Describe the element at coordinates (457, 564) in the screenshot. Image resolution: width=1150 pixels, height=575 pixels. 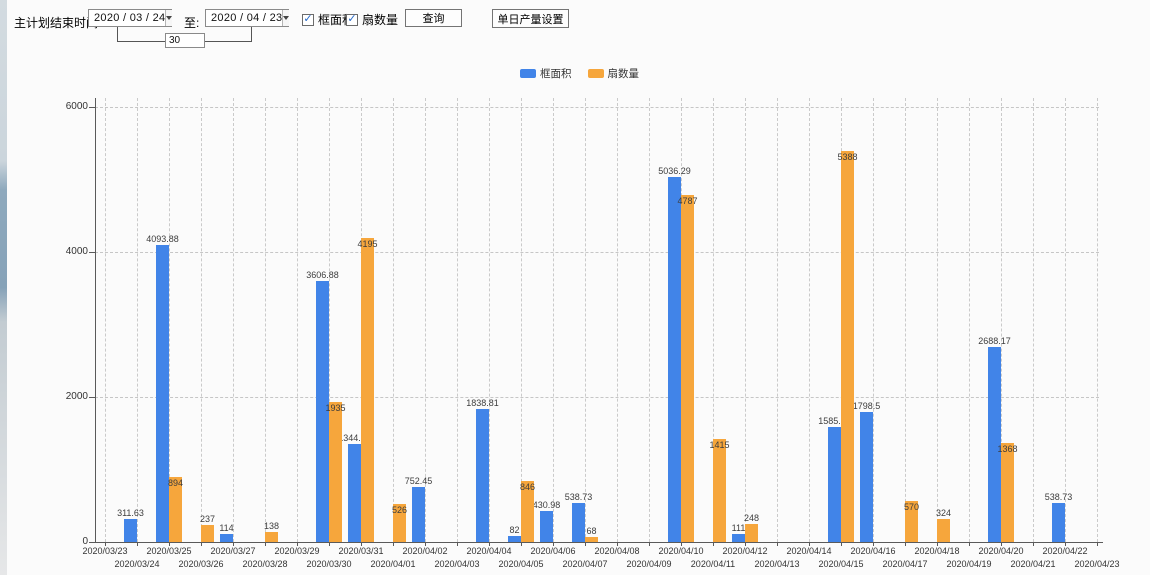
I see `x-axis-label: 2020/04/03` at that location.